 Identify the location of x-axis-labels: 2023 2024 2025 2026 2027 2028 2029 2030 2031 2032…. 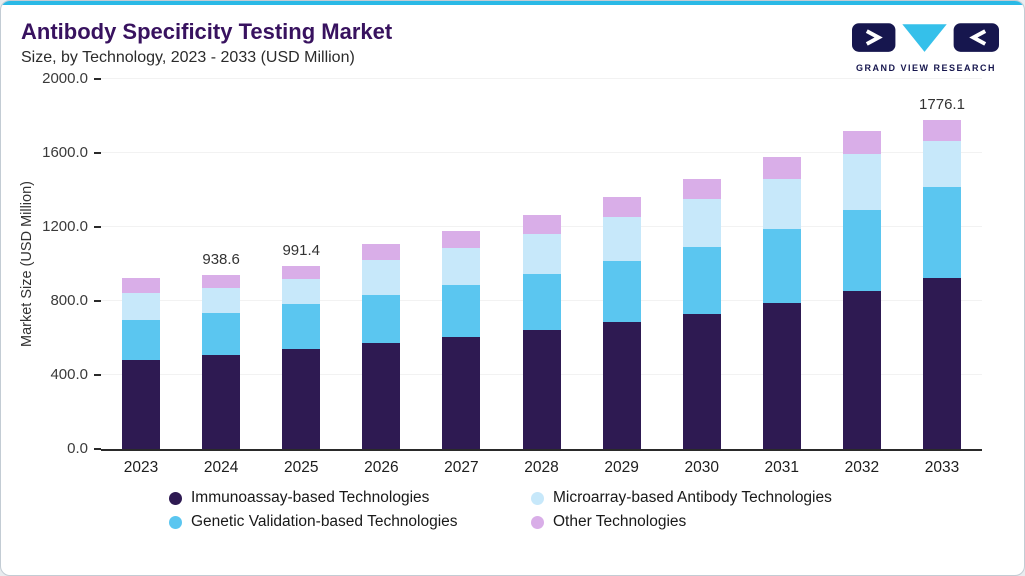
(541, 464).